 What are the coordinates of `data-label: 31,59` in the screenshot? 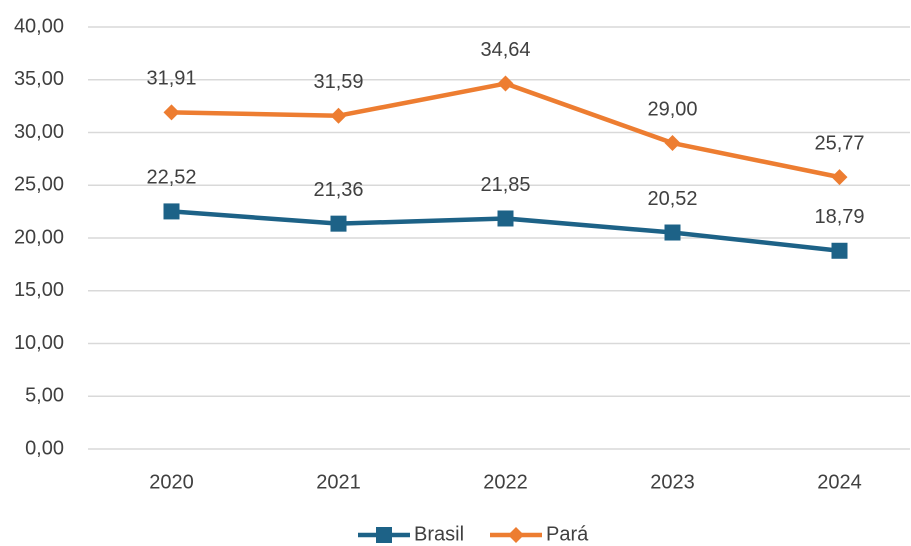 It's located at (338, 82).